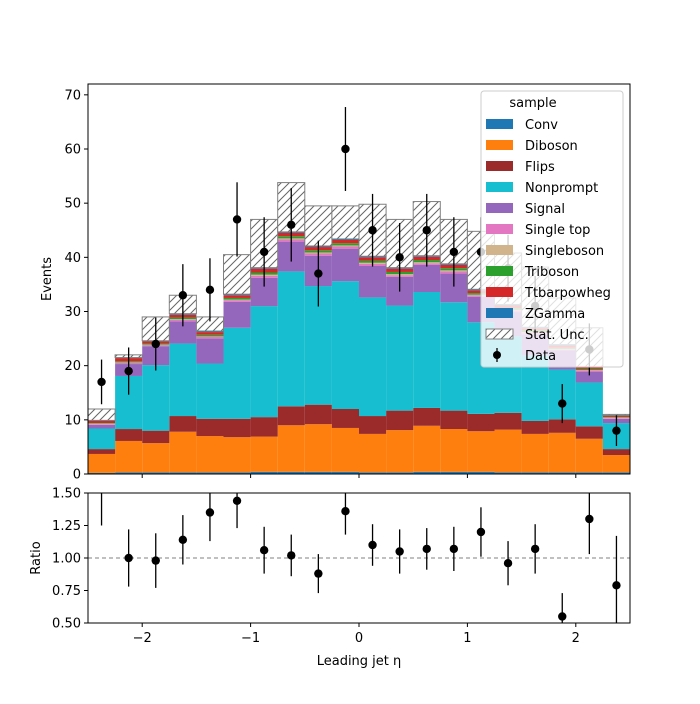  I want to click on legend-item-diboson: Diboson, so click(532, 146).